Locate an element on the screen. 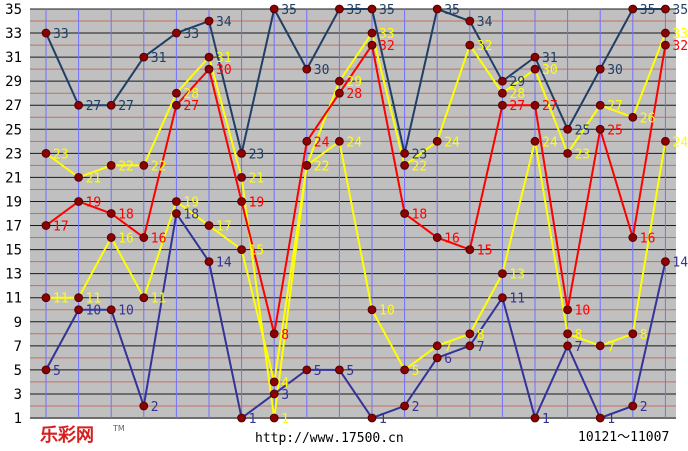 This screenshot has width=688, height=451. data-label-s3-2: 19 is located at coordinates (94, 202).